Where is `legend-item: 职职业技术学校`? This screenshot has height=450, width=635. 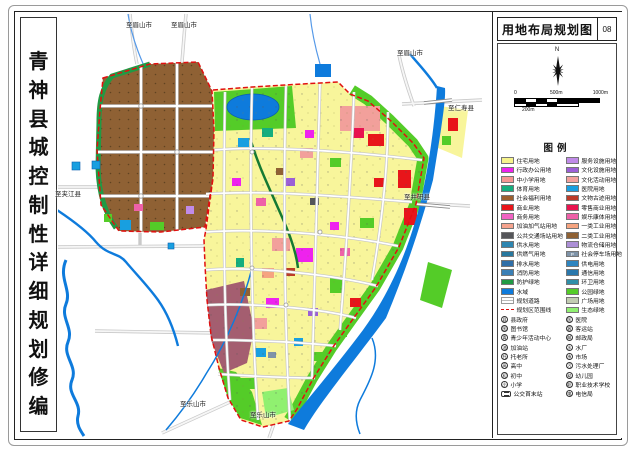 legend-item: 职职业技术学校 is located at coordinates (593, 385).